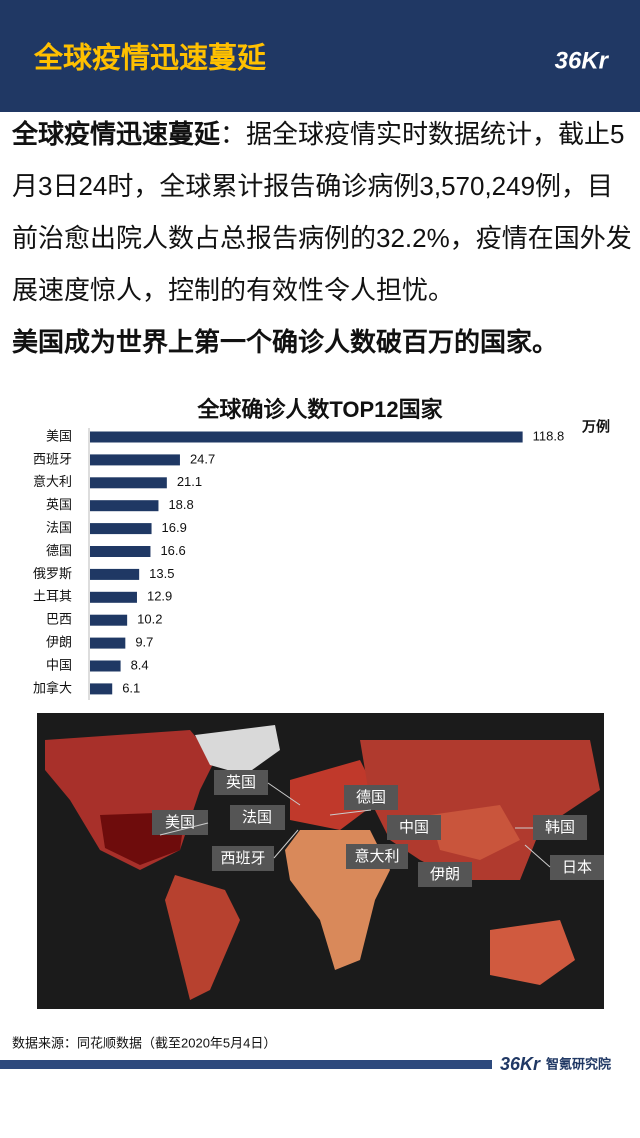 The width and height of the screenshot is (640, 1138). What do you see at coordinates (549, 435) in the screenshot?
I see `value-label: 118.8` at bounding box center [549, 435].